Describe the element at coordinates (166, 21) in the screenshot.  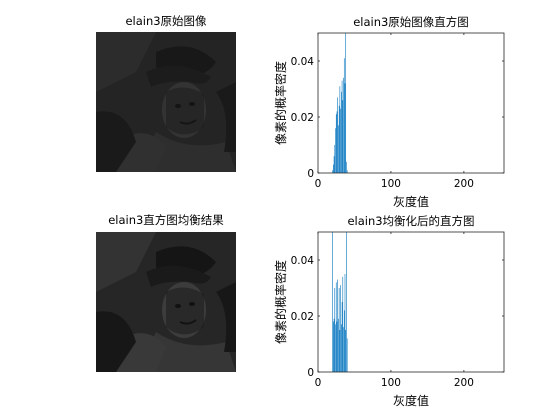
I see `orig-image-title: elain3原始图像` at that location.